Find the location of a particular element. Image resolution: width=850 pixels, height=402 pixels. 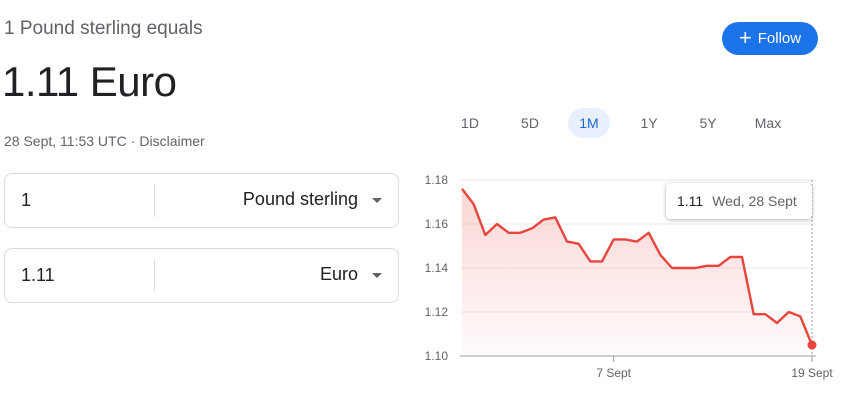

timestamp: 28 Sept, 11:53 UTC is located at coordinates (65, 141).